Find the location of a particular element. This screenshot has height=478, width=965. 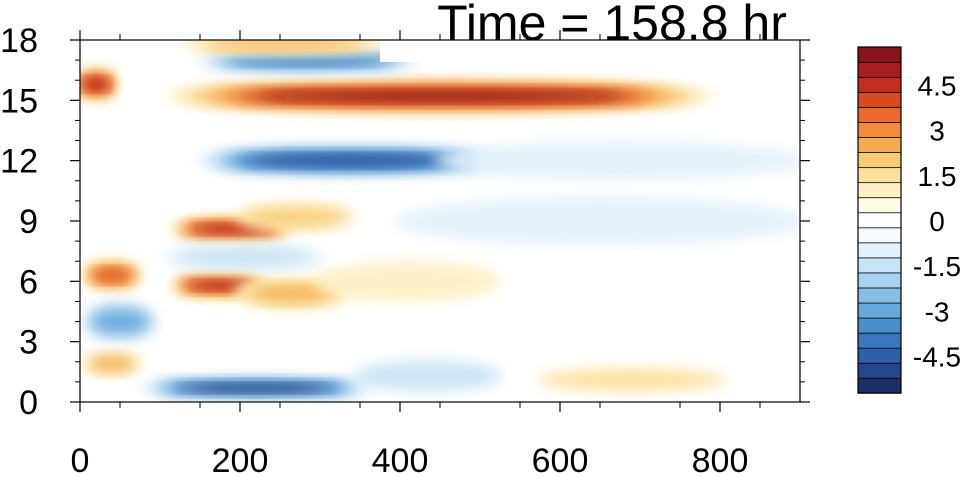

y-tick-label: 6 is located at coordinates (28, 282).